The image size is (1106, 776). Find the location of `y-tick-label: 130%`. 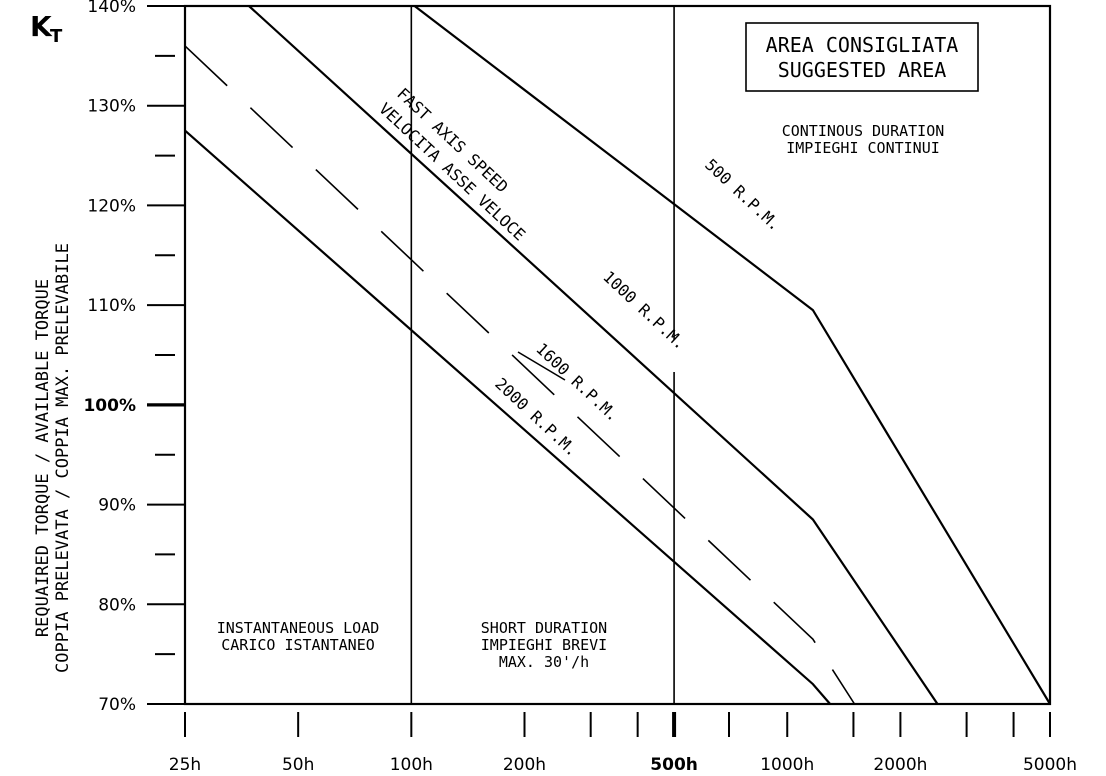

y-tick-label: 130% is located at coordinates (111, 107).